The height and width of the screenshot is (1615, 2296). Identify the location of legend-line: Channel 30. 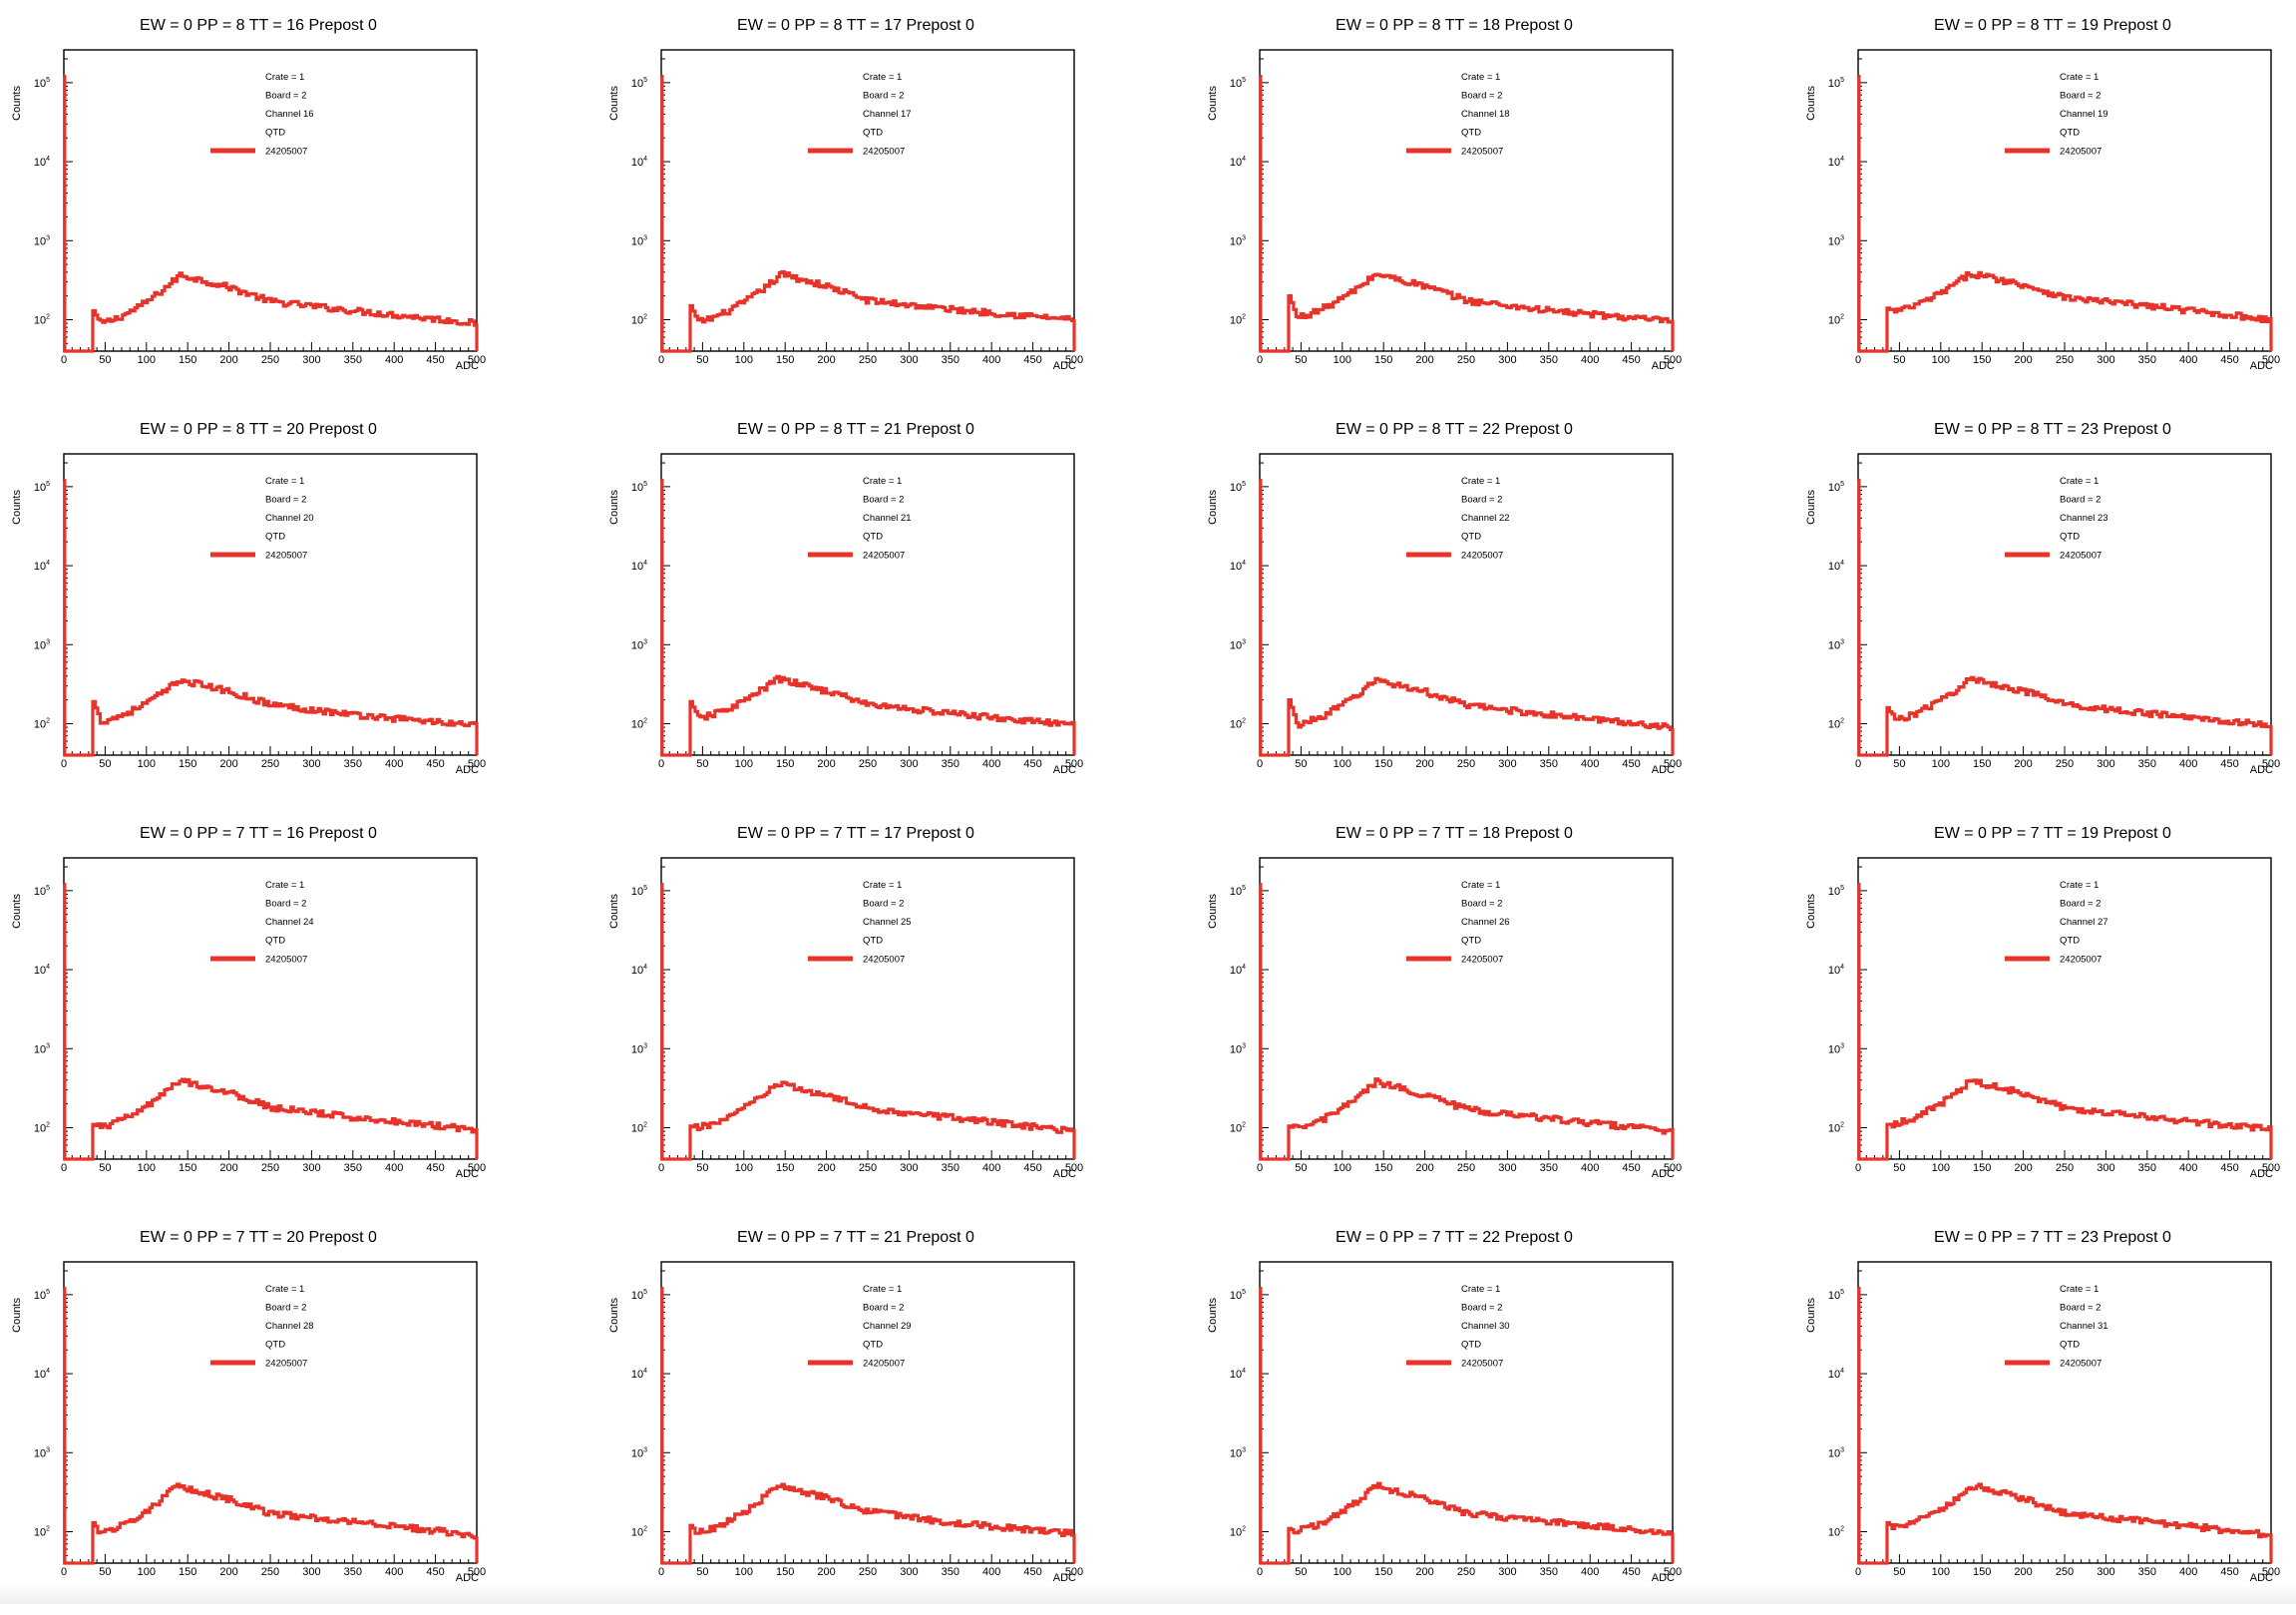
(1485, 1326).